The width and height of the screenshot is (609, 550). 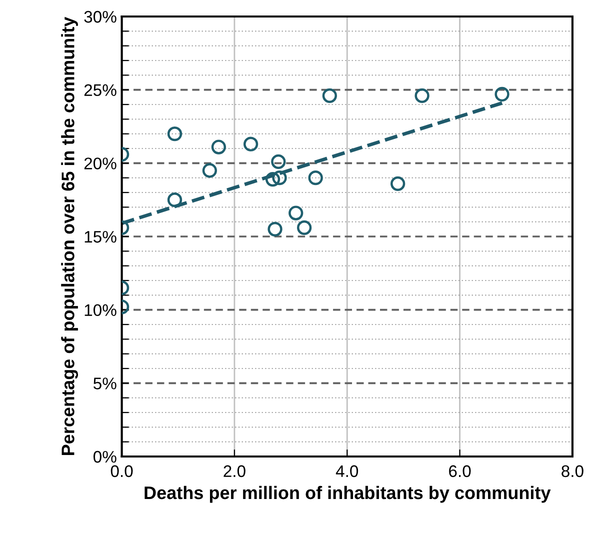 I want to click on y-tick-label: 5%, so click(x=105, y=384).